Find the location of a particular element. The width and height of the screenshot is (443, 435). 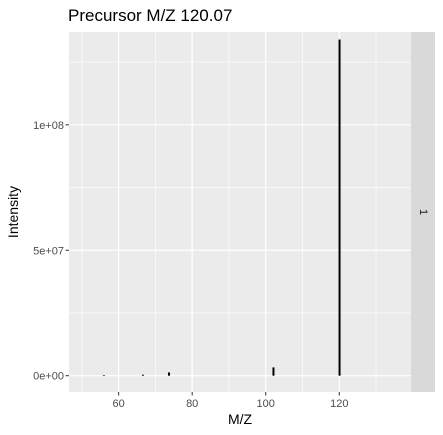

facet-strip-label: 1 is located at coordinates (423, 212).